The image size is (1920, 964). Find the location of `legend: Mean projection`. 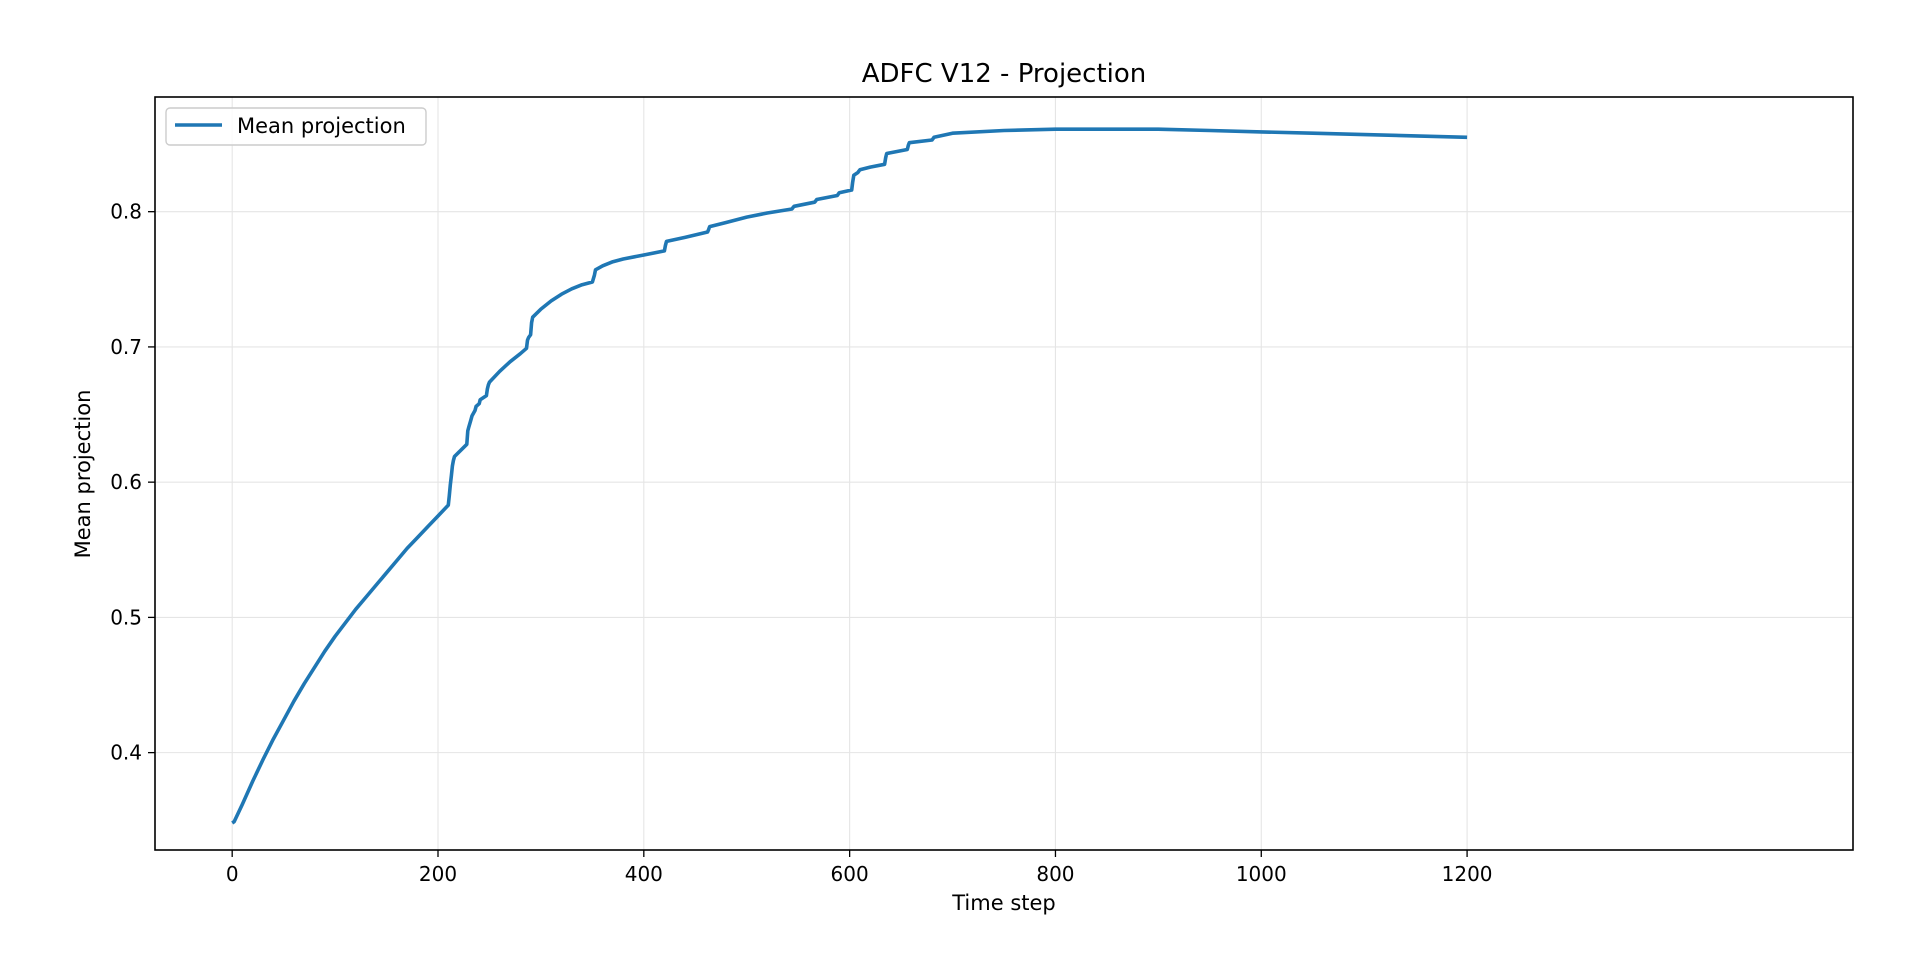

legend: Mean projection is located at coordinates (296, 126).